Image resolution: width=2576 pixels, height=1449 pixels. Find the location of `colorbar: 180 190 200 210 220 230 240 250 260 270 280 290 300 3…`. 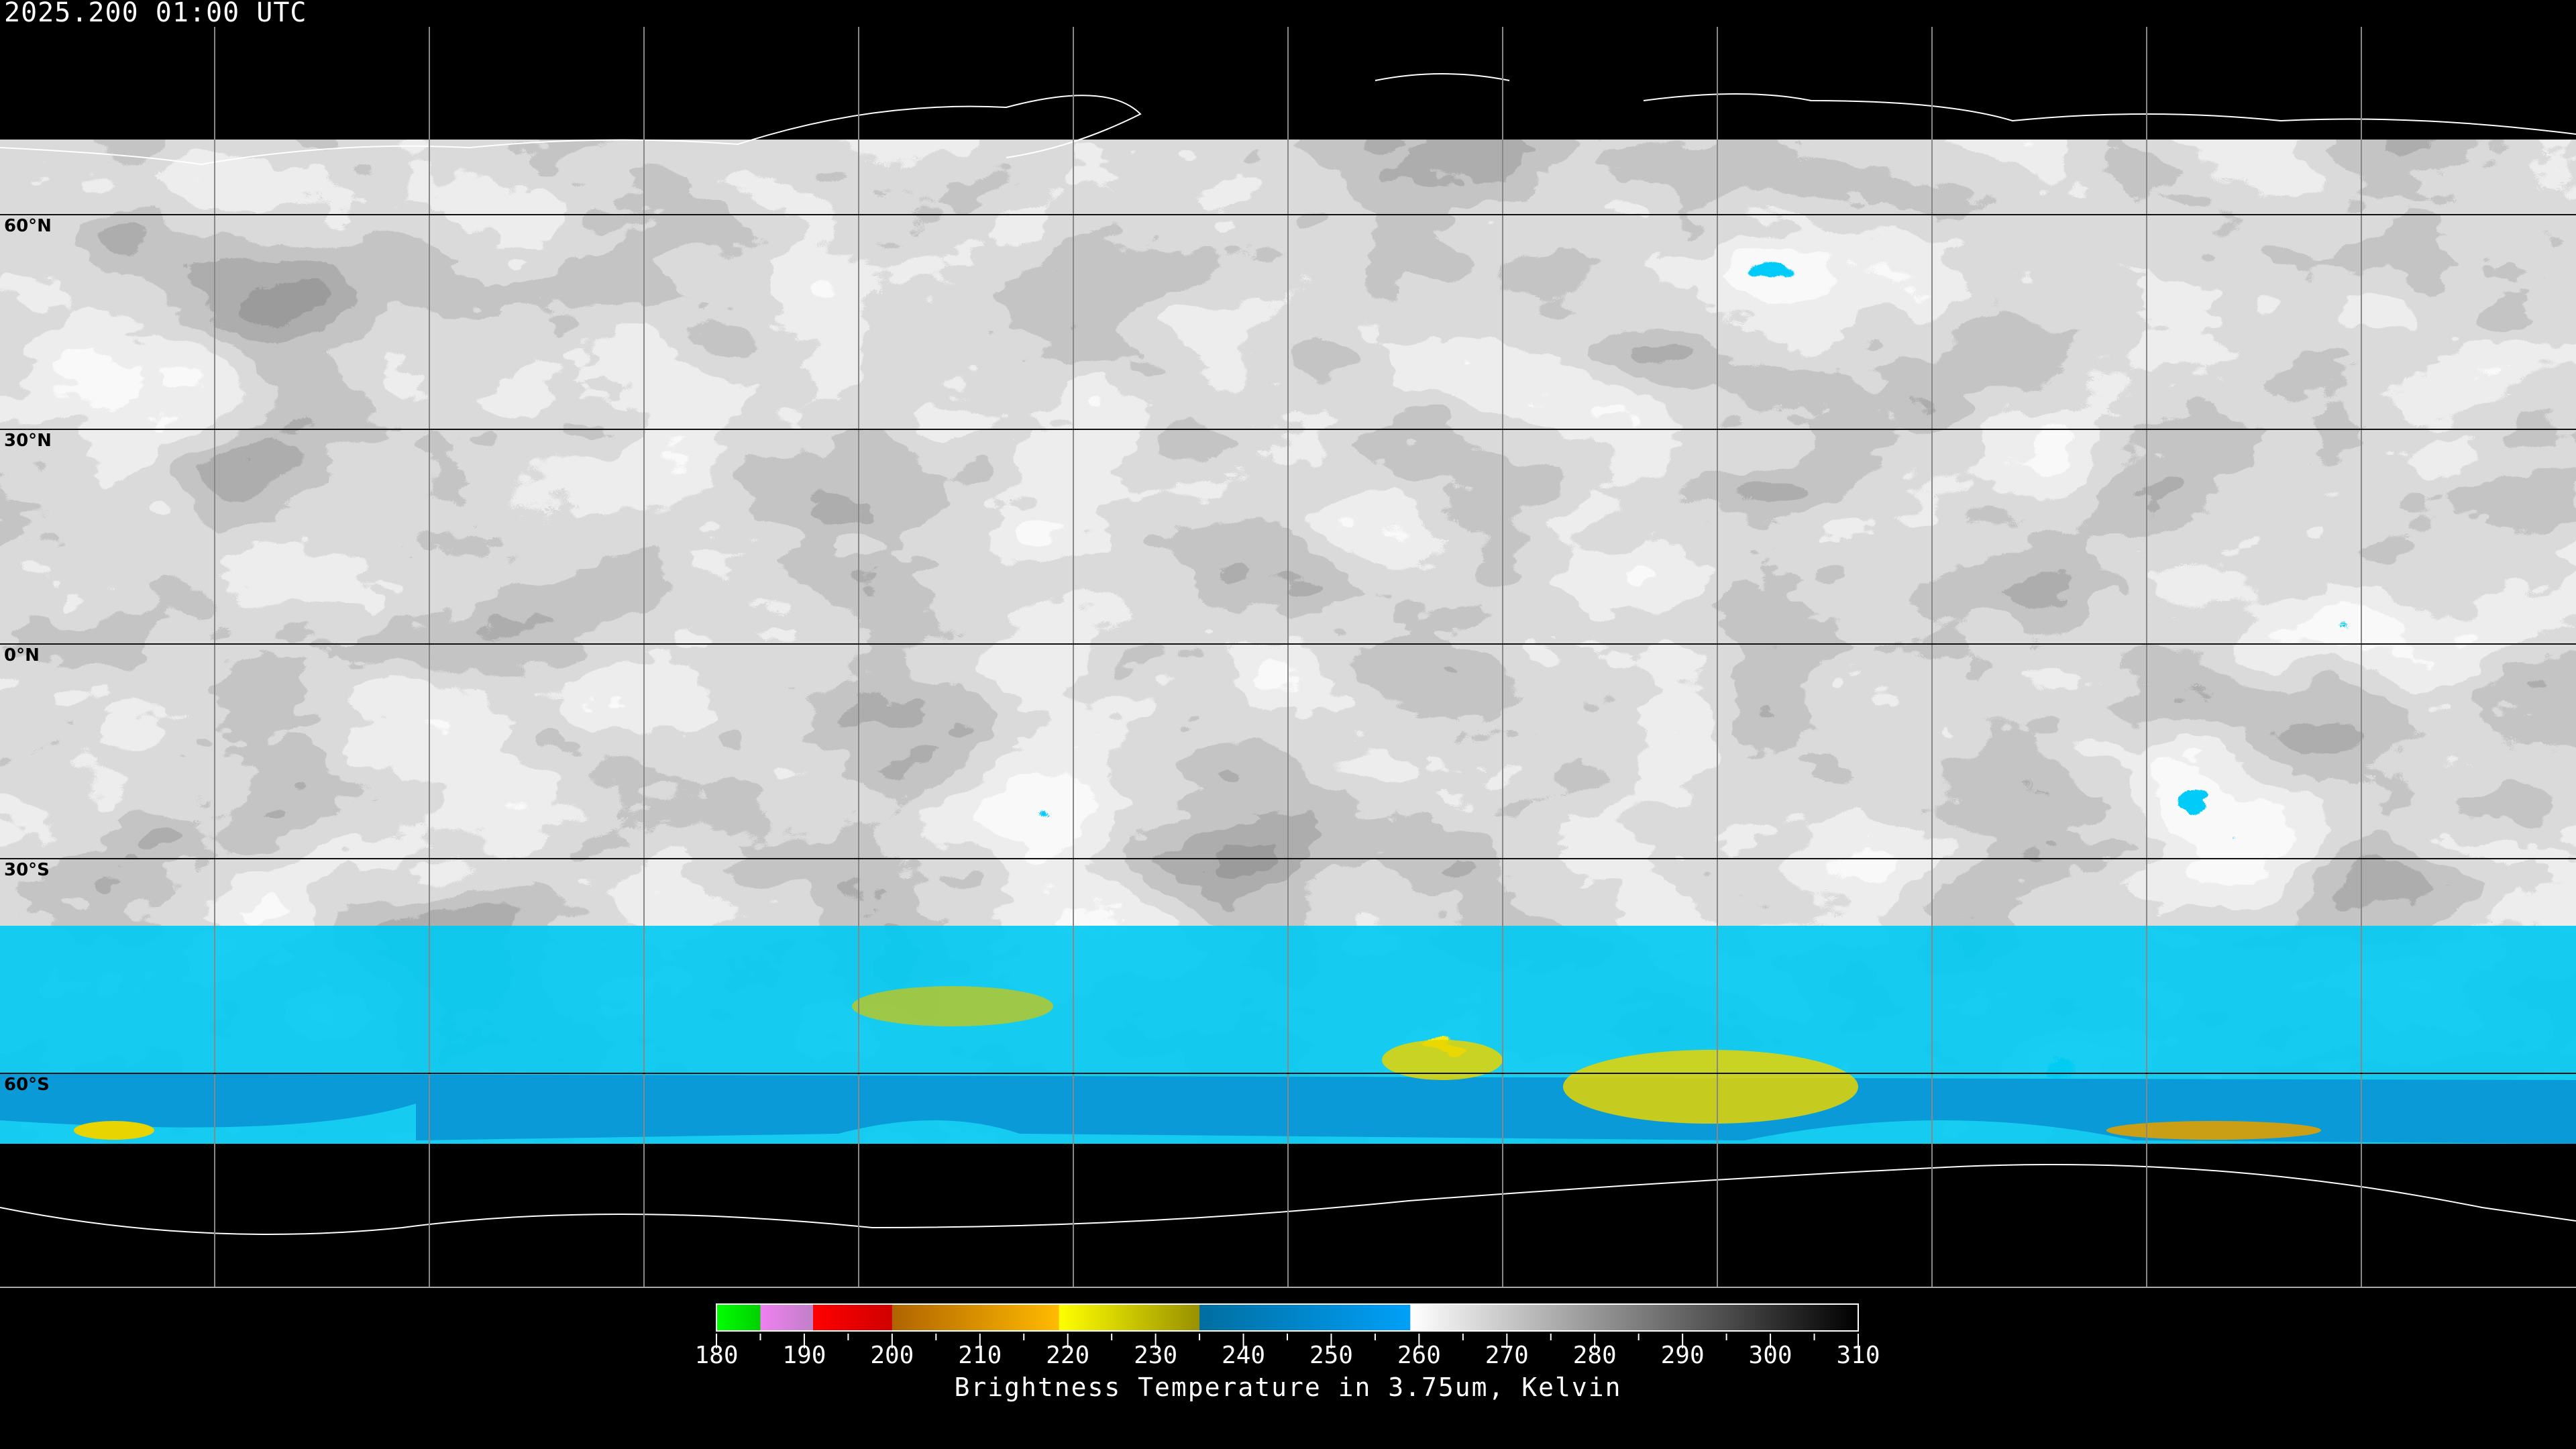

colorbar: 180 190 200 210 220 230 240 250 260 270 280 290 300 3… is located at coordinates (1287, 1336).